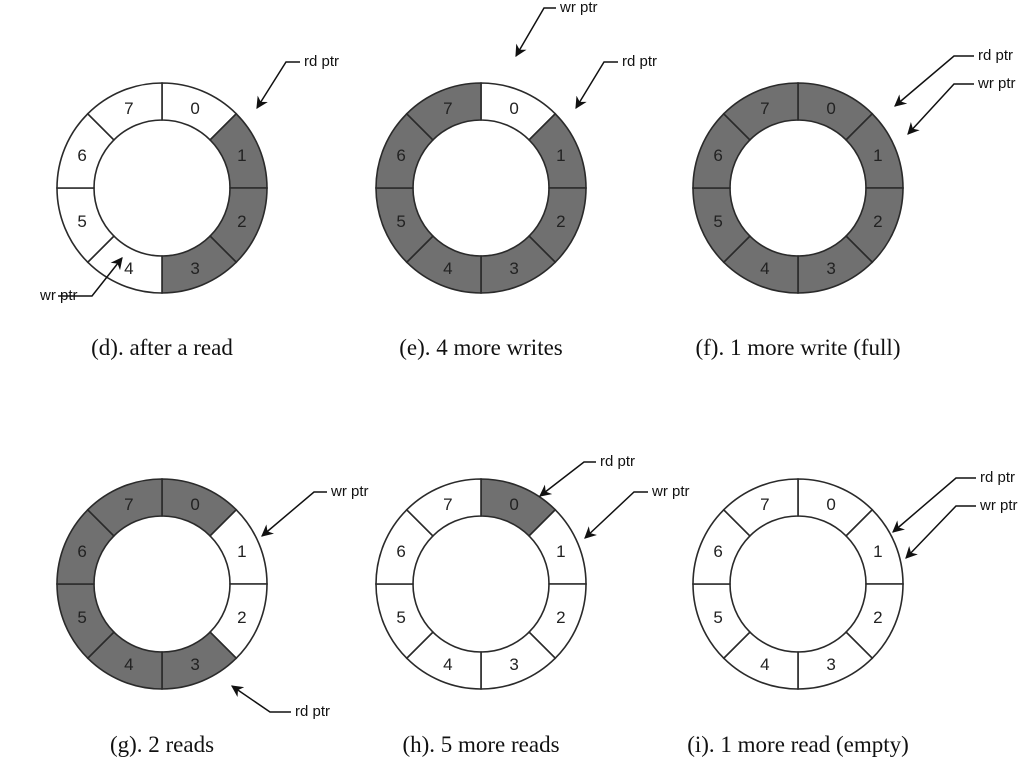 The image size is (1034, 783). I want to click on panel-caption: (f). 1 more write (full), so click(797, 347).